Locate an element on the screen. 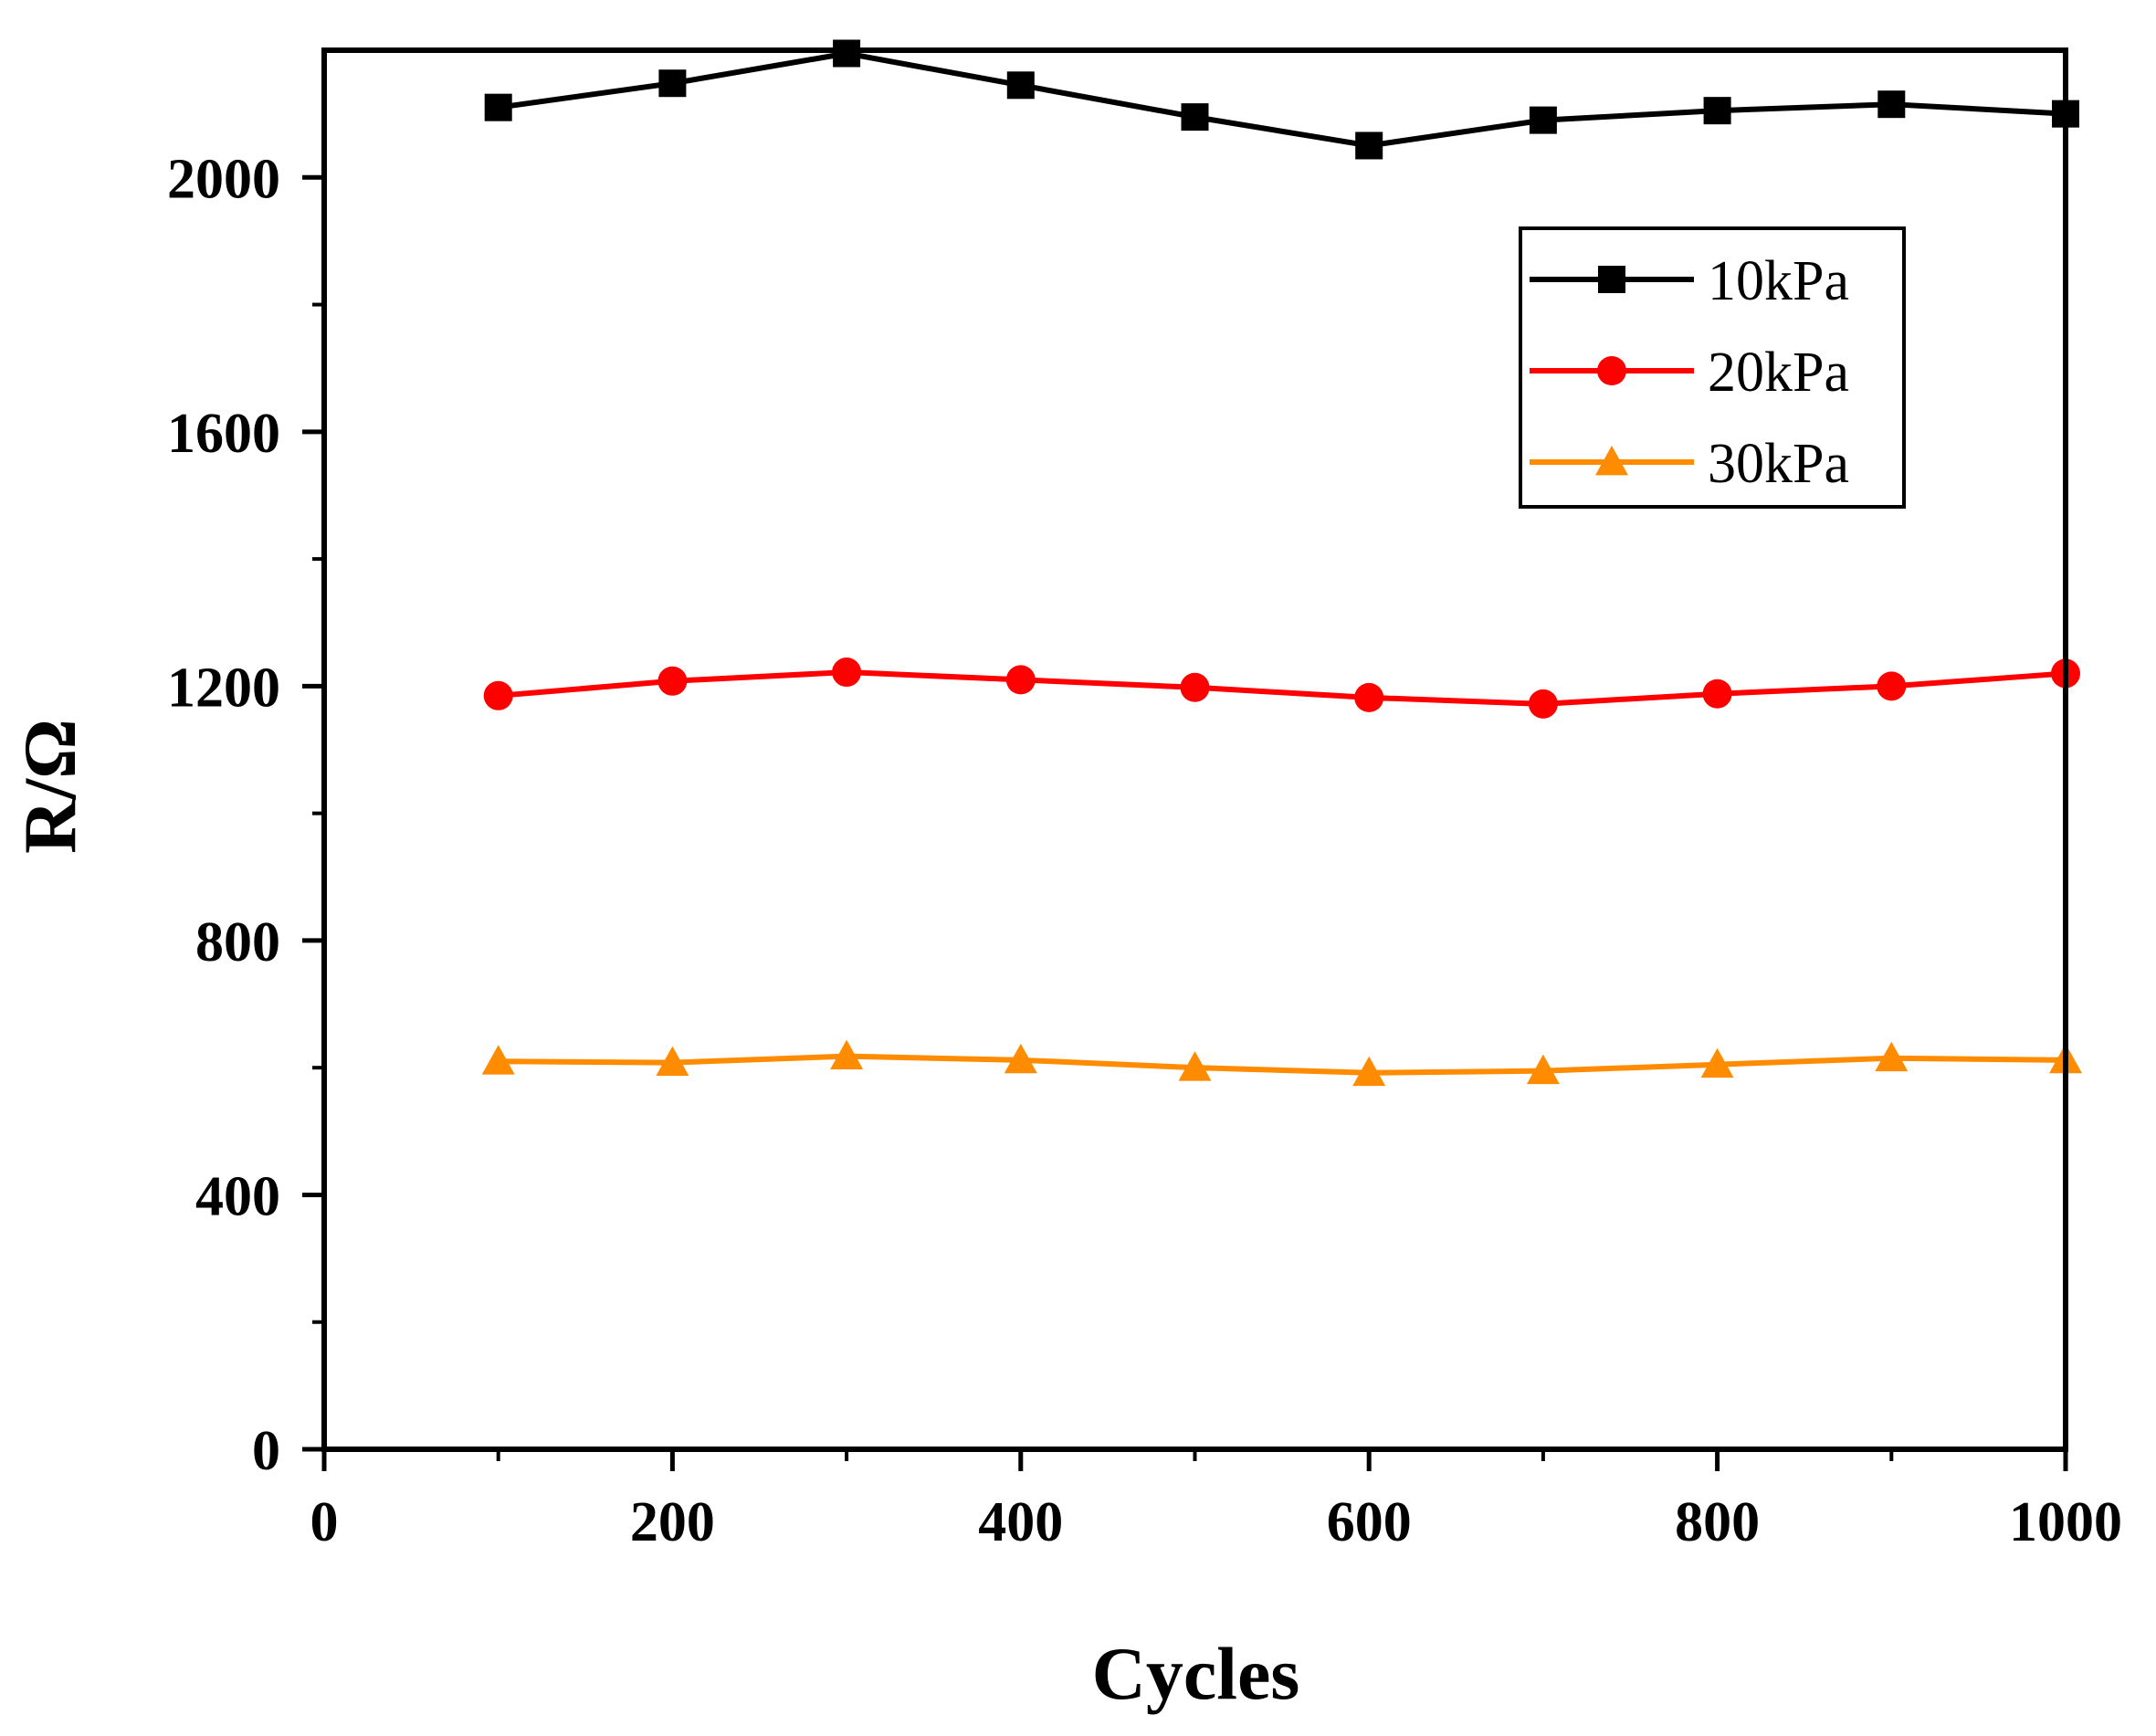  legend-entry-30kPa: 30kPa is located at coordinates (1690, 464).